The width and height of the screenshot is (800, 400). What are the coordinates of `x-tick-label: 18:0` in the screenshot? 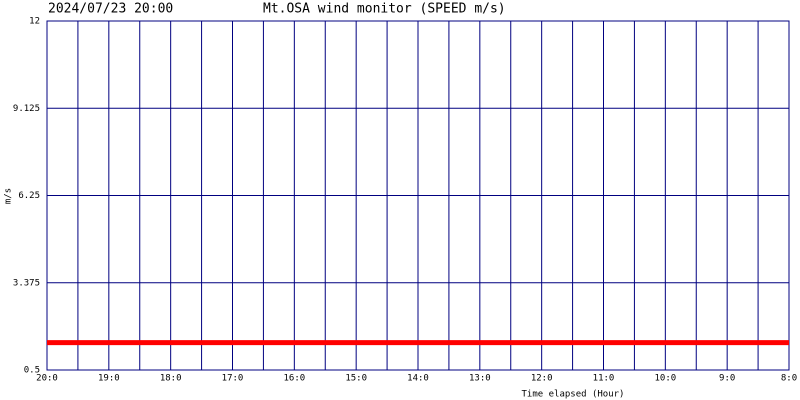 It's located at (171, 379).